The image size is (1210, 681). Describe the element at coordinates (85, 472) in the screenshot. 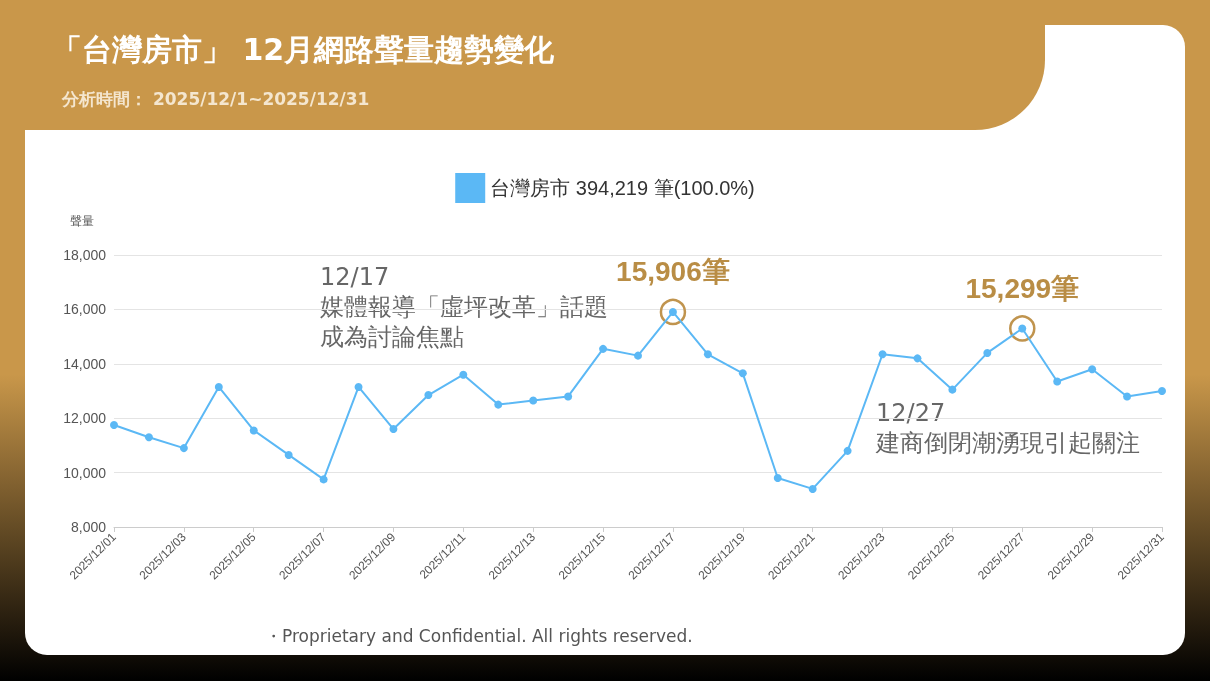

I see `y-tick-label: 10,000` at that location.